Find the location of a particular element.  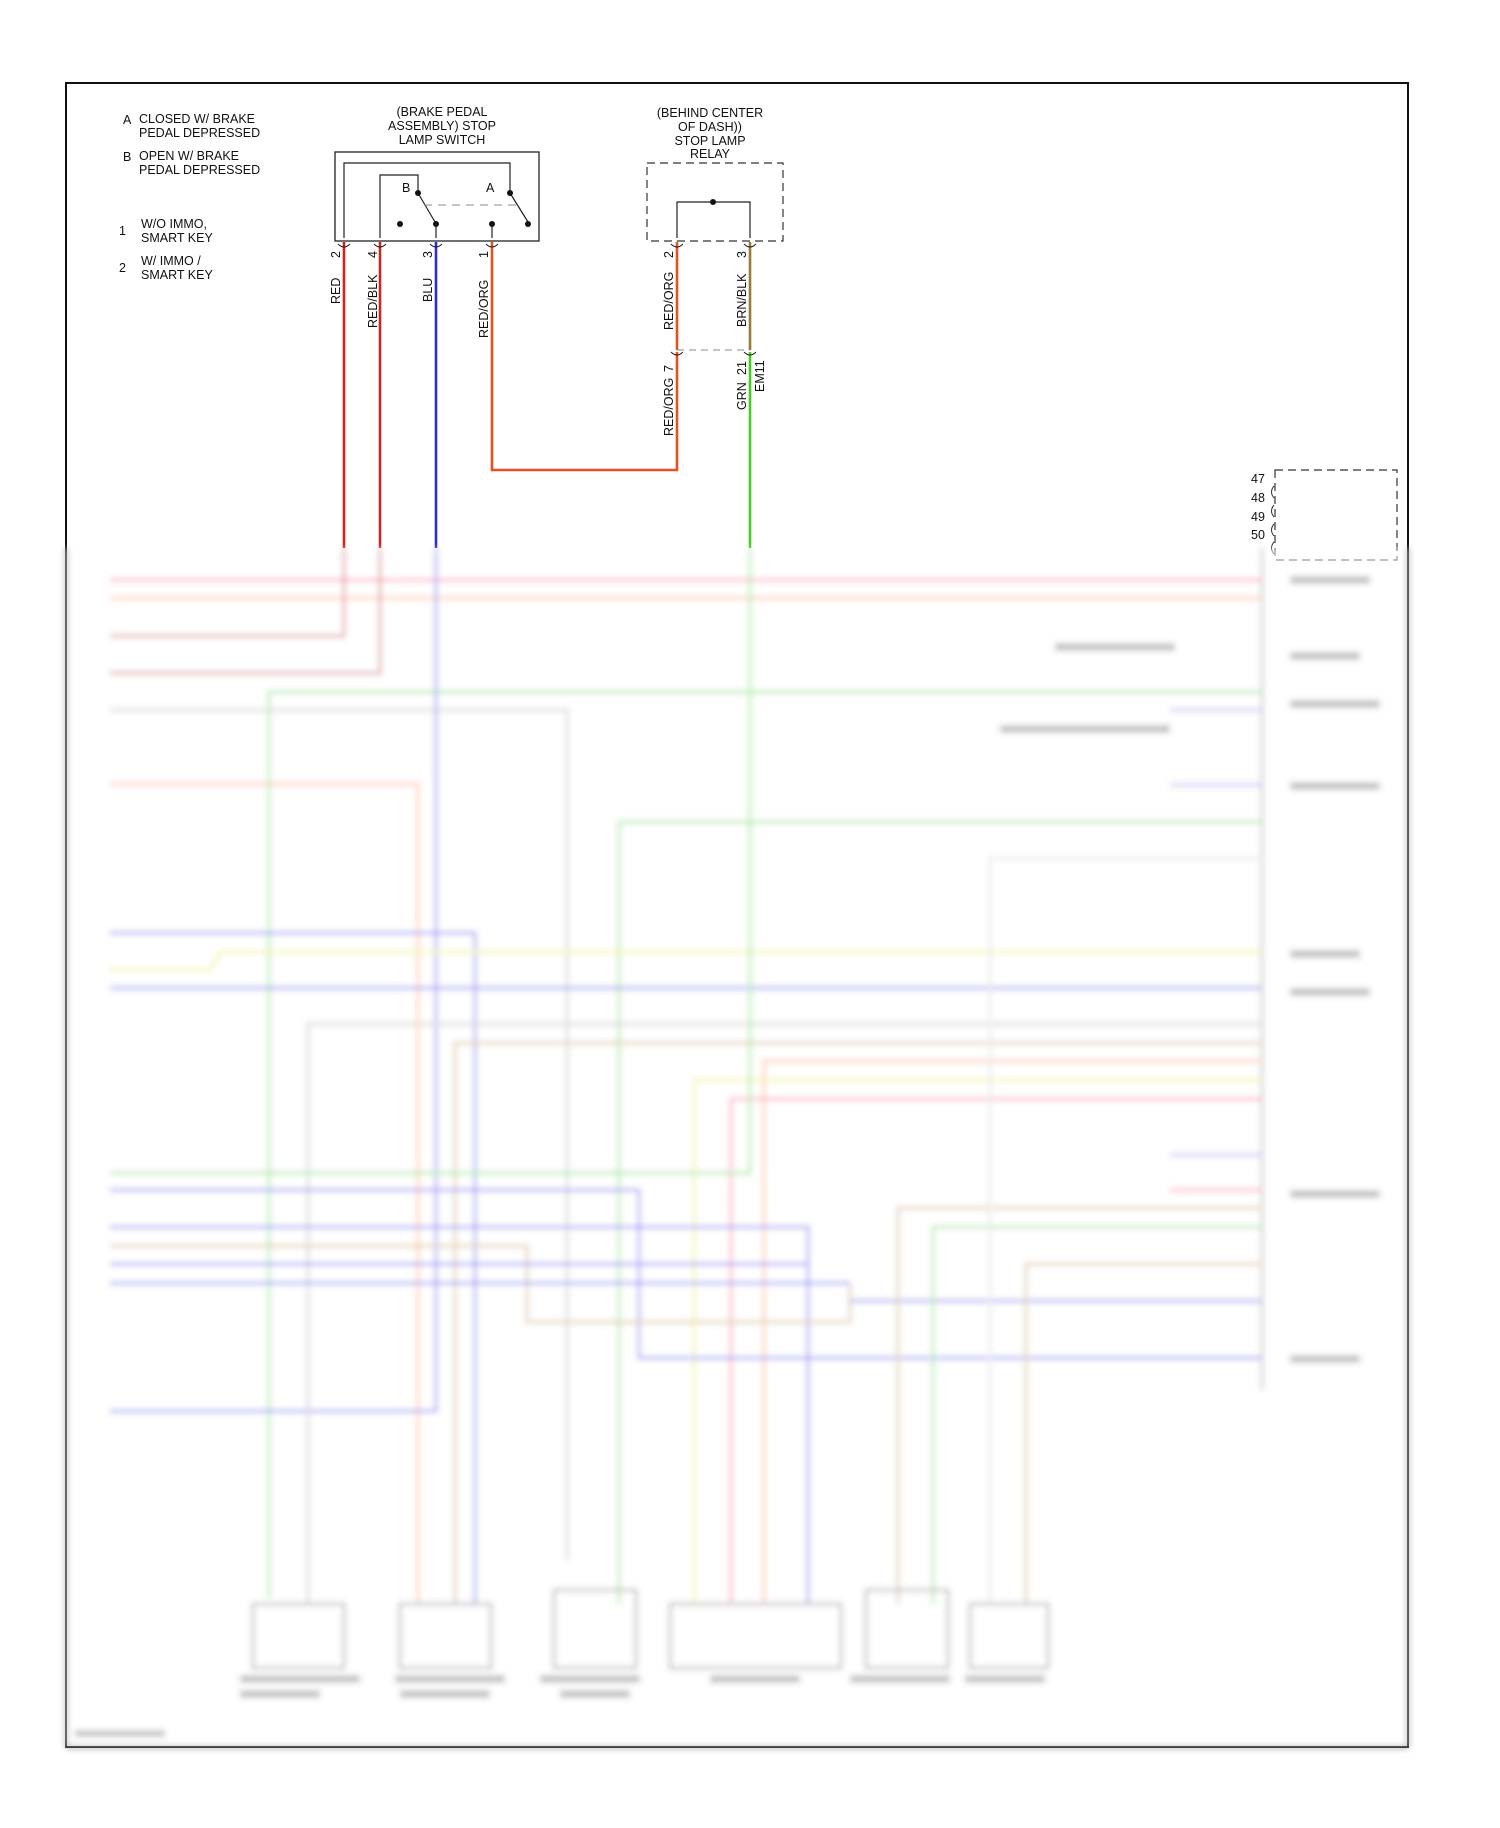

legend-text-2-1: W/ IMMO / is located at coordinates (171, 261).